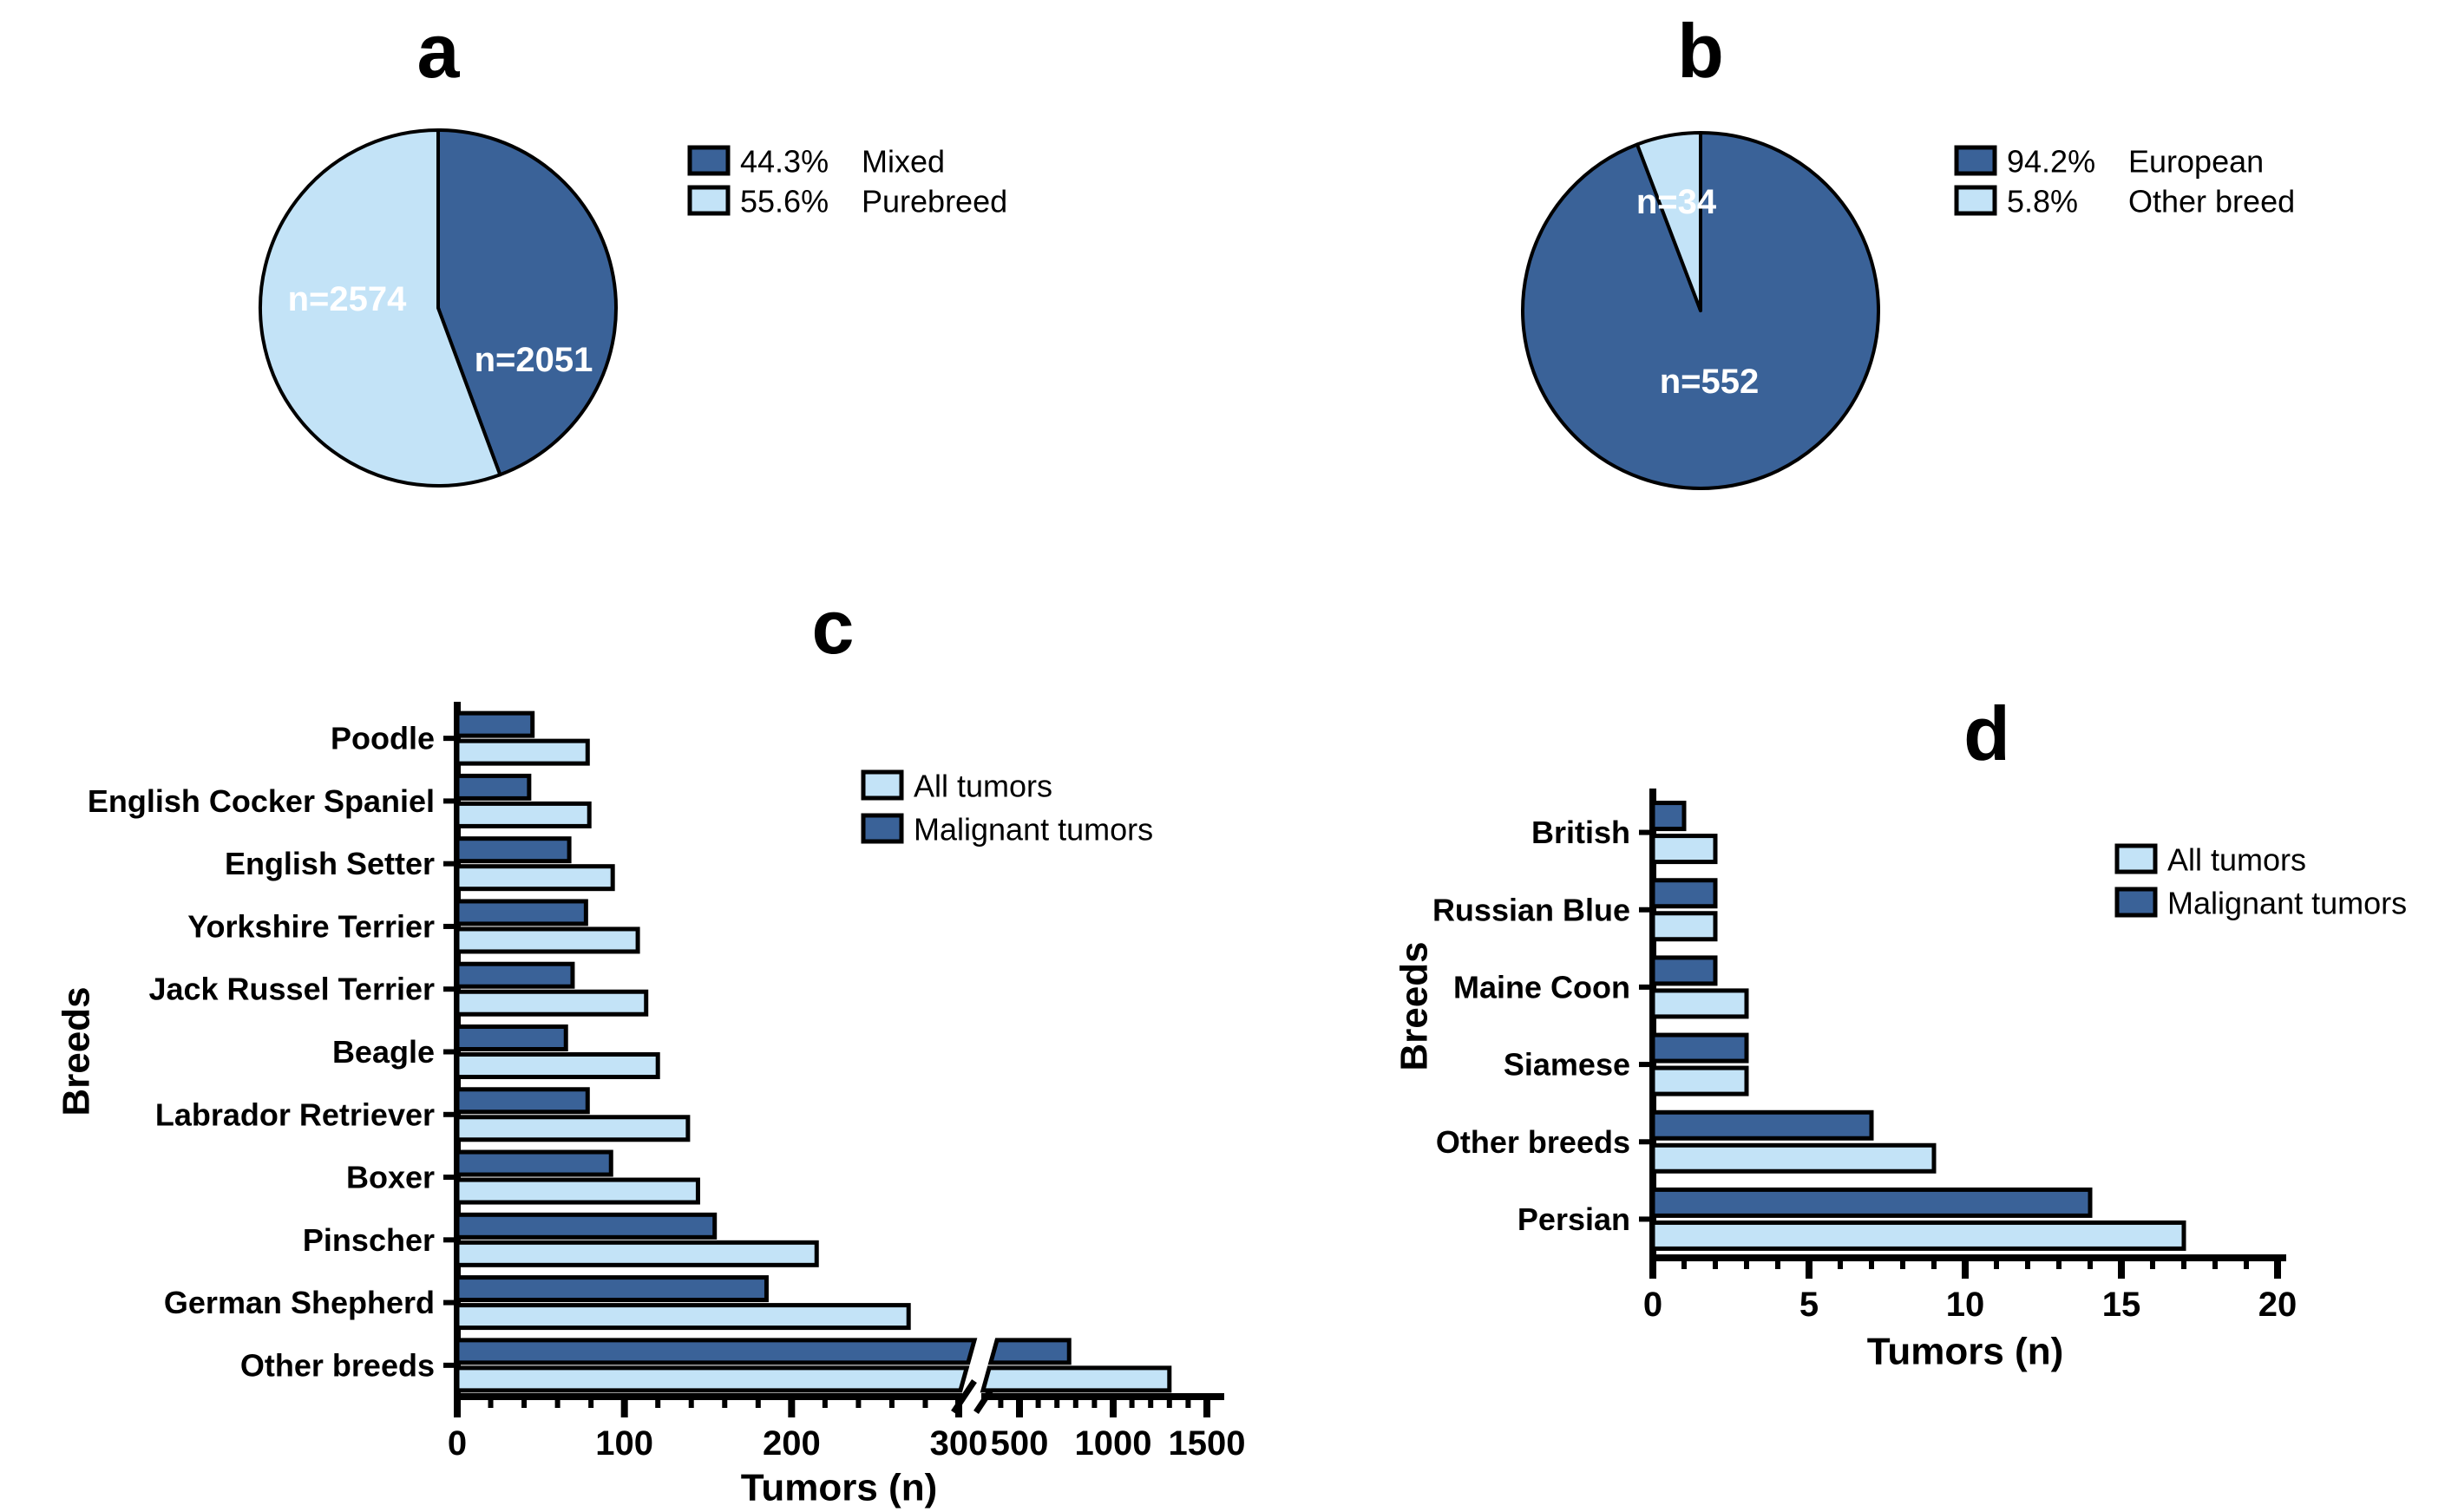  I want to click on category-label: English Setter, so click(330, 863).